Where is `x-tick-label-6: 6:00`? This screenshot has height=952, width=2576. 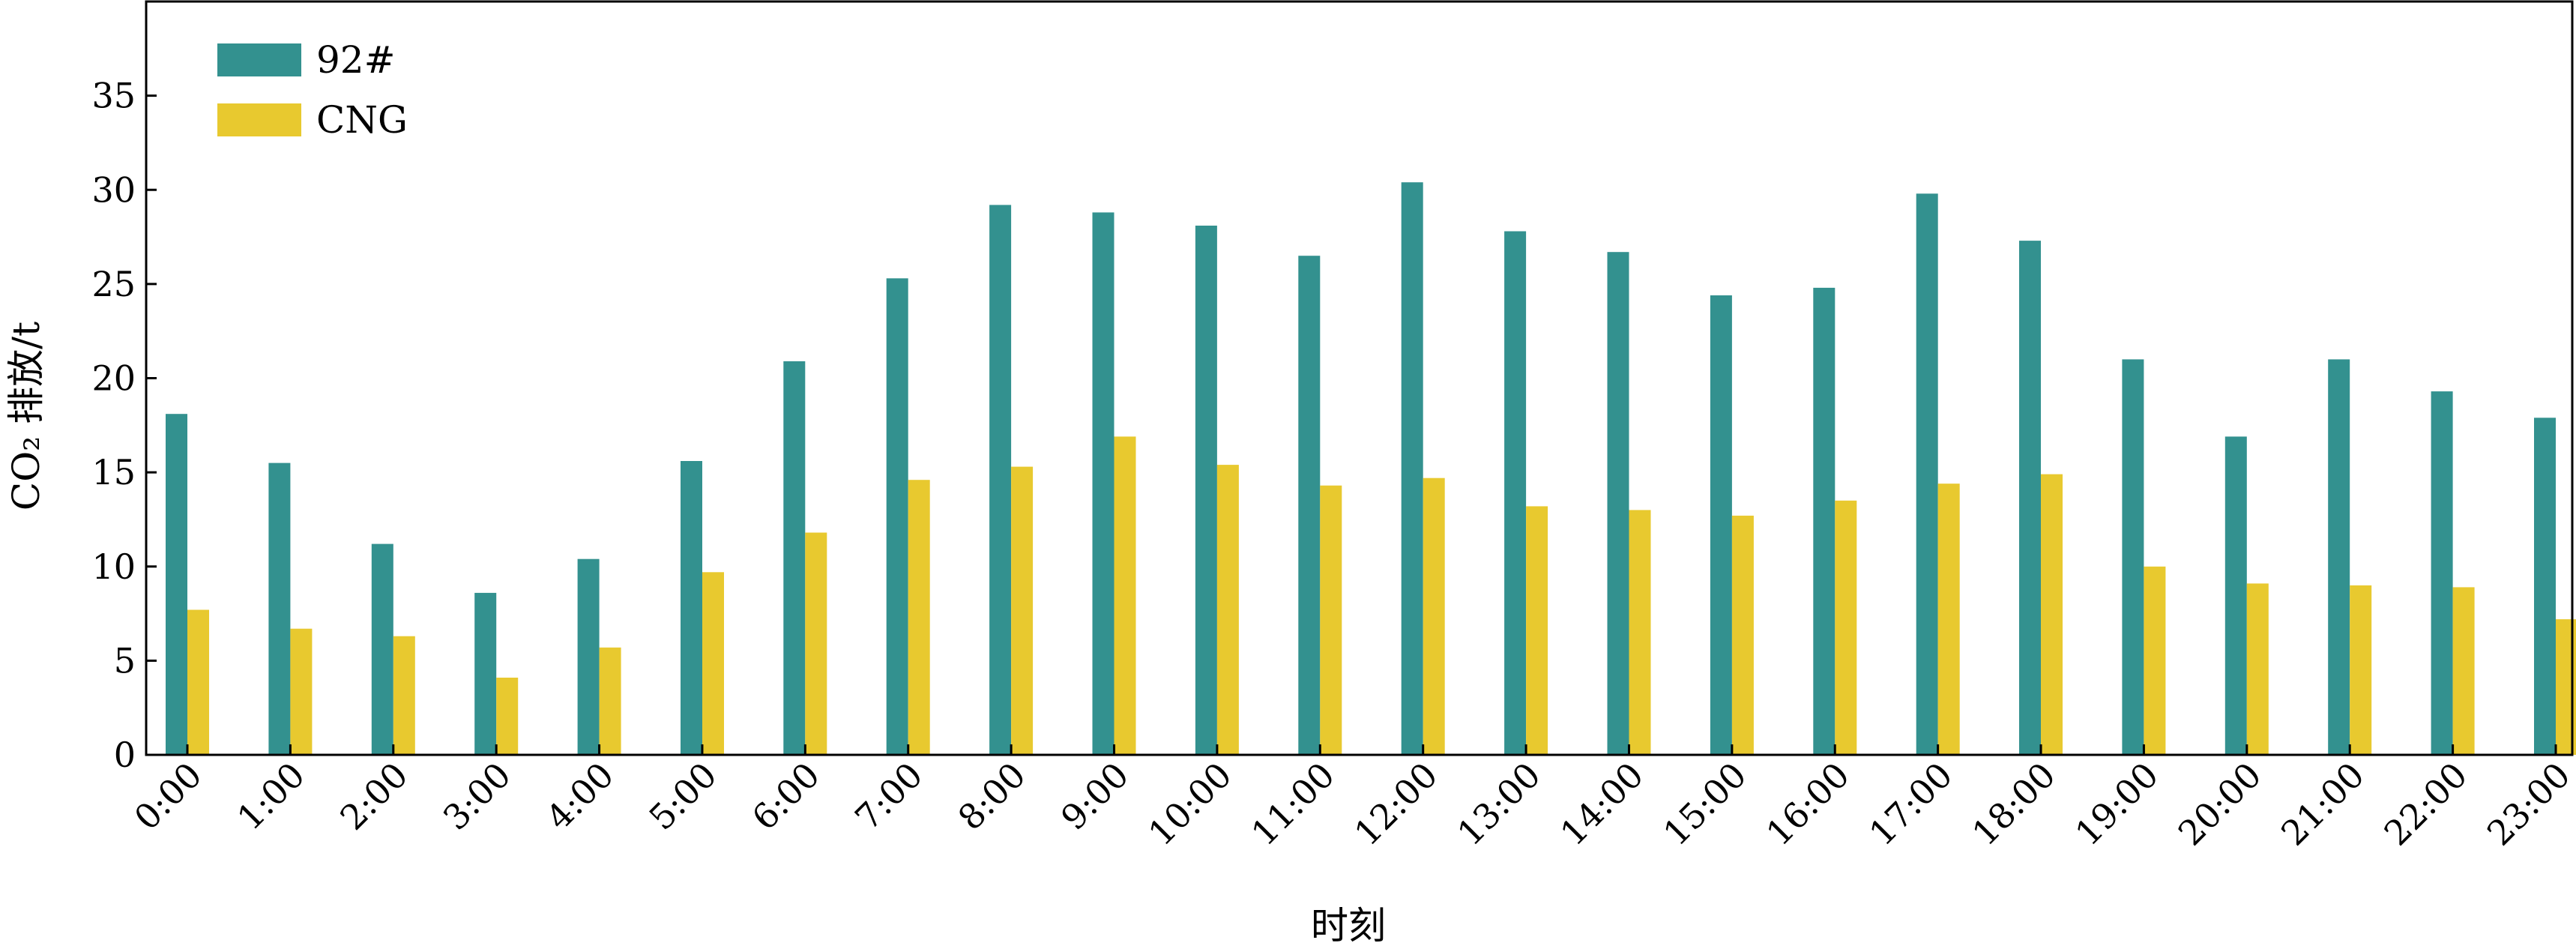
x-tick-label-6: 6:00 is located at coordinates (785, 797).